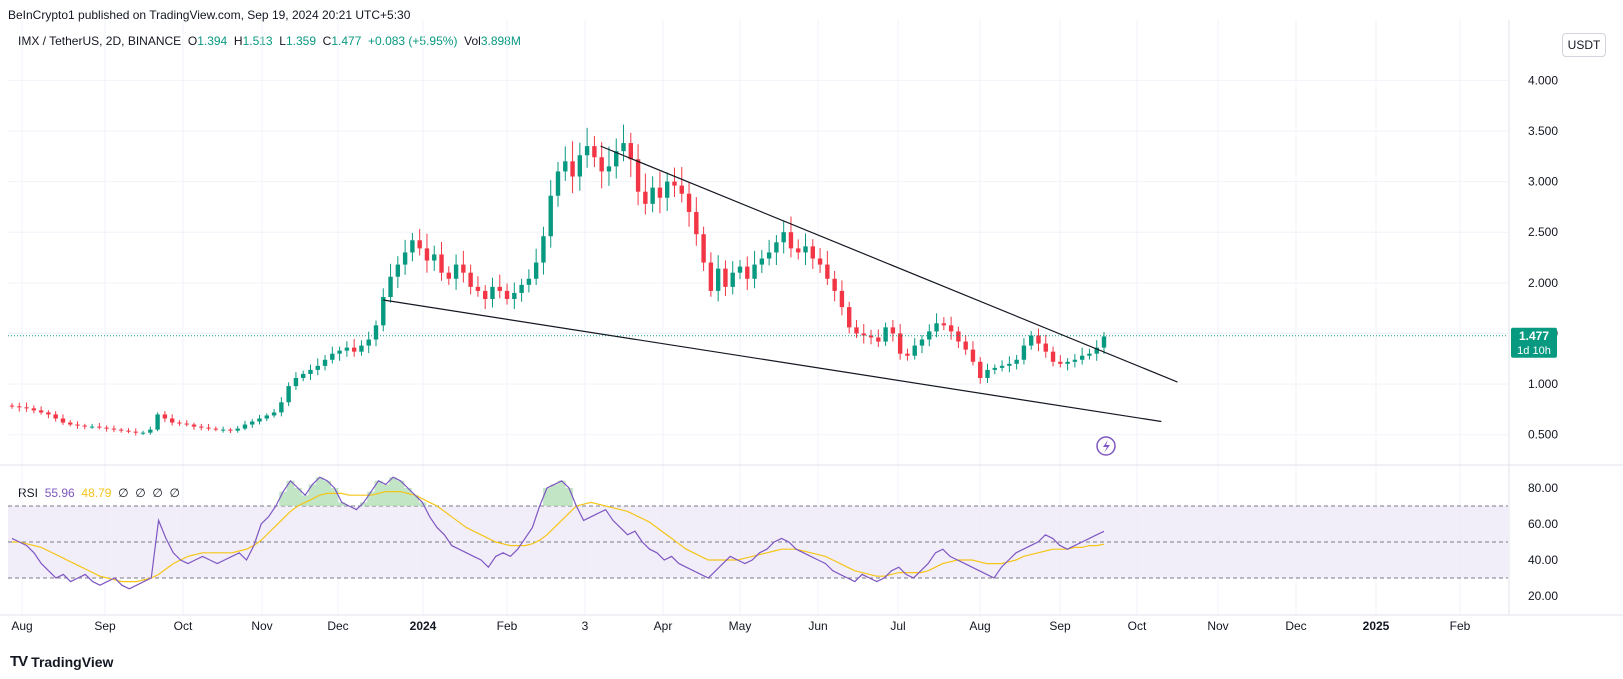 This screenshot has height=679, width=1623. I want to click on price-tick-label: 2.000, so click(1543, 283).